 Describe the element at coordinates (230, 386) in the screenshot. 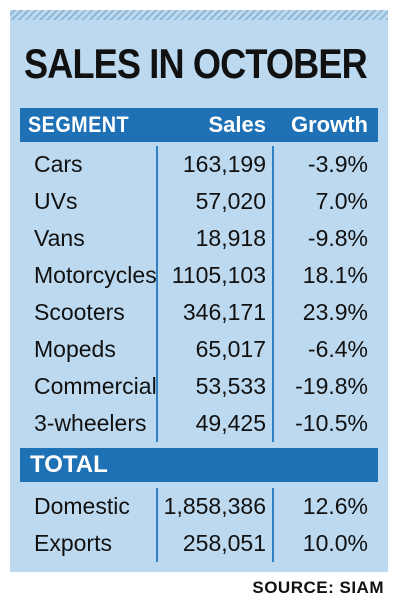

I see `sales-cell: 53,533` at that location.